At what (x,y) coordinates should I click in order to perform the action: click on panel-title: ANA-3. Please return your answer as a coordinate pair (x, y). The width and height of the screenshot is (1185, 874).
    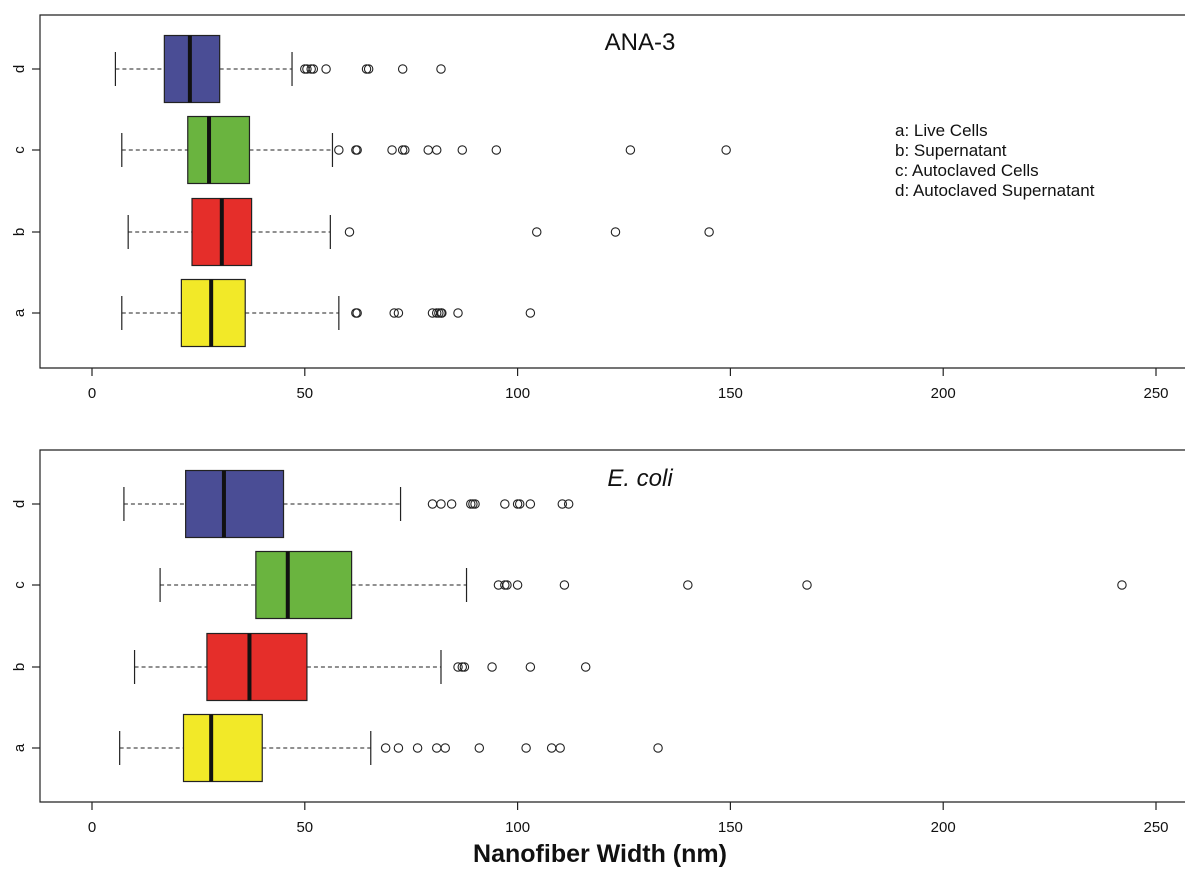
    Looking at the image, I should click on (640, 42).